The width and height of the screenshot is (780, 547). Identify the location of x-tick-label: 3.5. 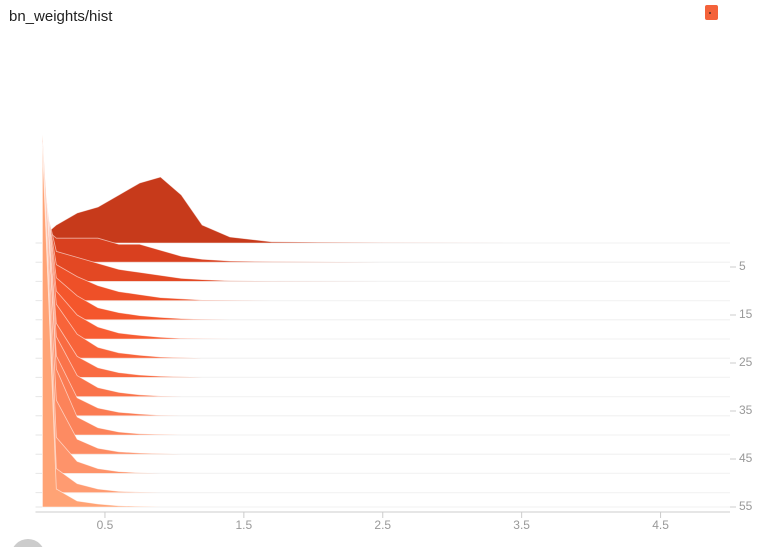
(521, 525).